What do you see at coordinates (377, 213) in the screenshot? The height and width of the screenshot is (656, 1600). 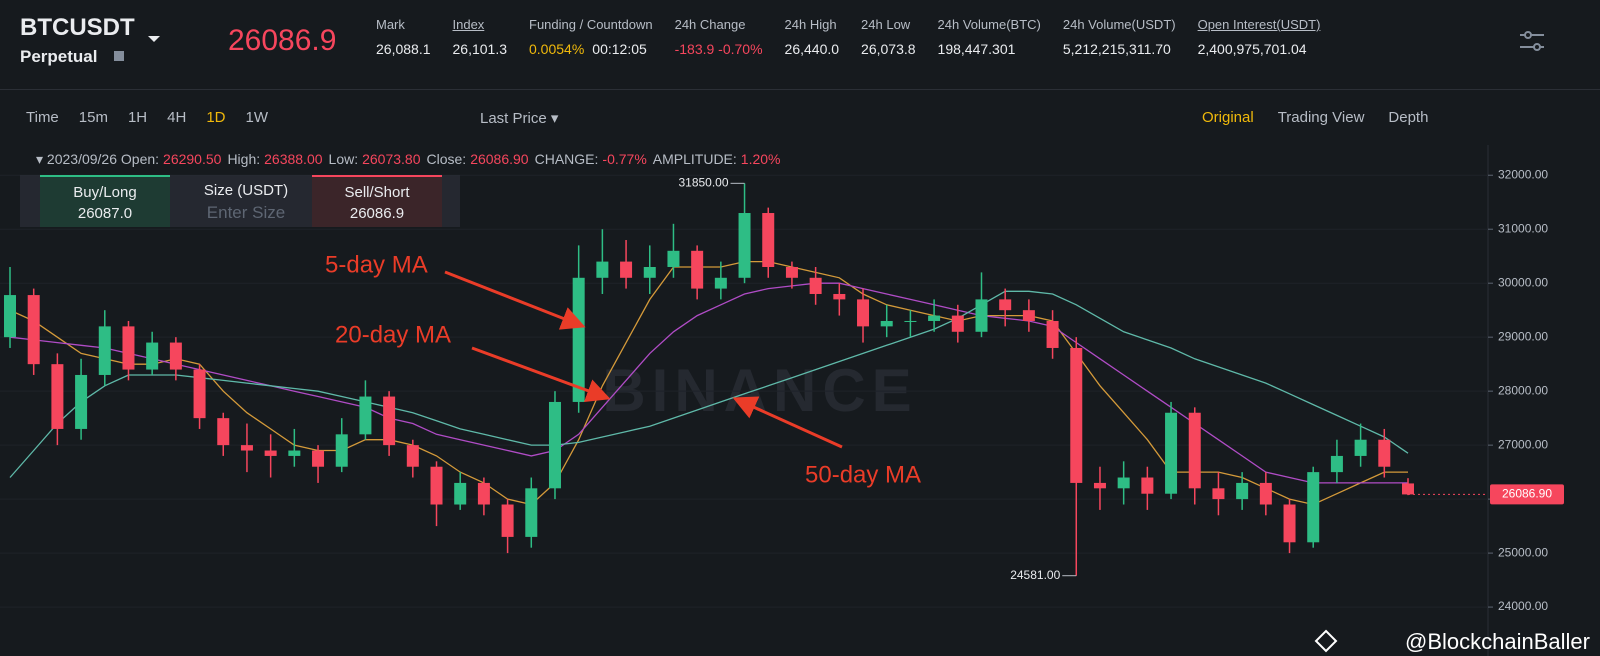 I see `sell-price: 26086.9` at bounding box center [377, 213].